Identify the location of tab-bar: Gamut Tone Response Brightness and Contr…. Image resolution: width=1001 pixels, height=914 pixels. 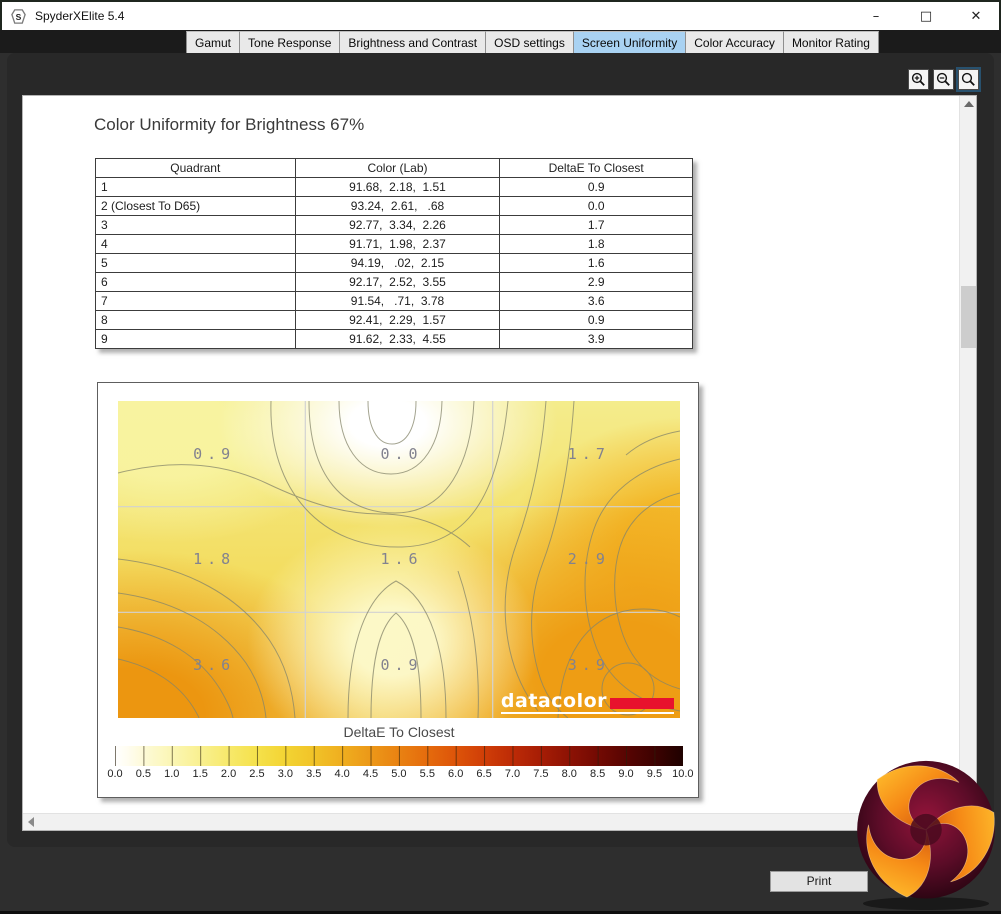
(500, 41).